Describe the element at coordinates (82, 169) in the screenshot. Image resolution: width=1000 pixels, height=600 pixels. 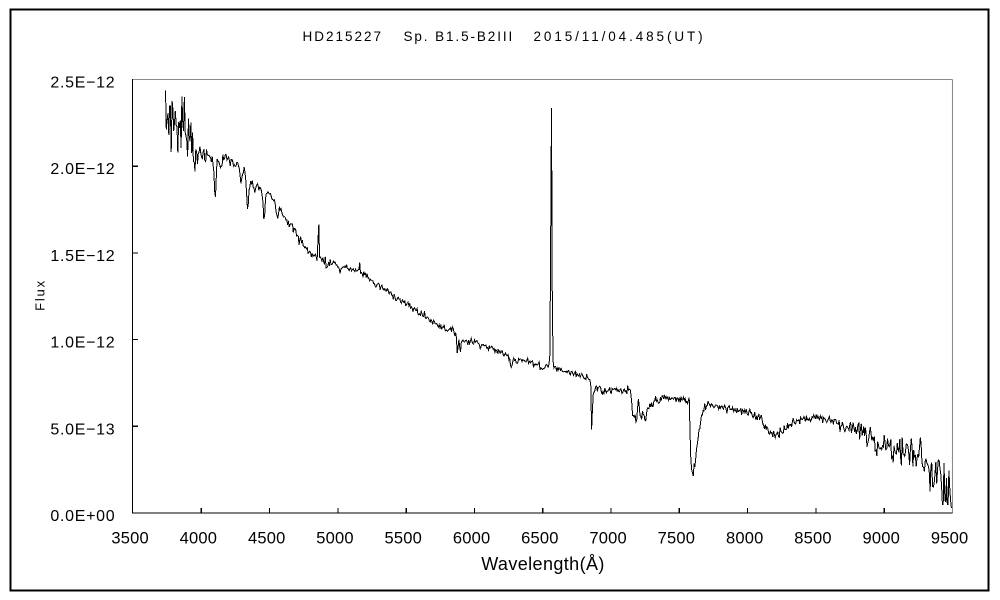
I see `svg-text: 2.0E−12` at that location.